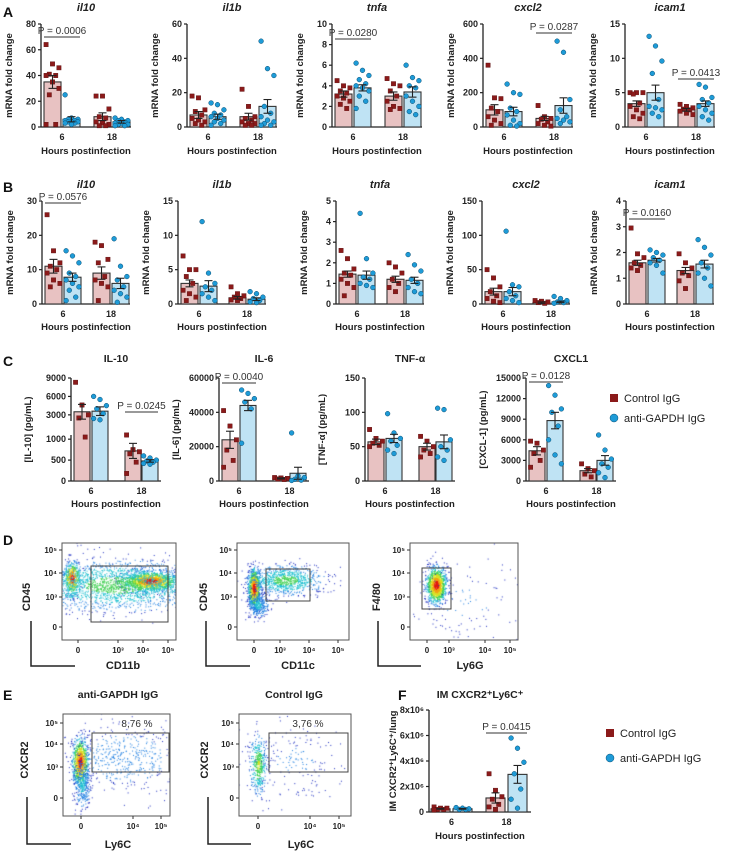  What do you see at coordinates (618, 227) in the screenshot?
I see `y-tick-label: 3` at bounding box center [618, 227].